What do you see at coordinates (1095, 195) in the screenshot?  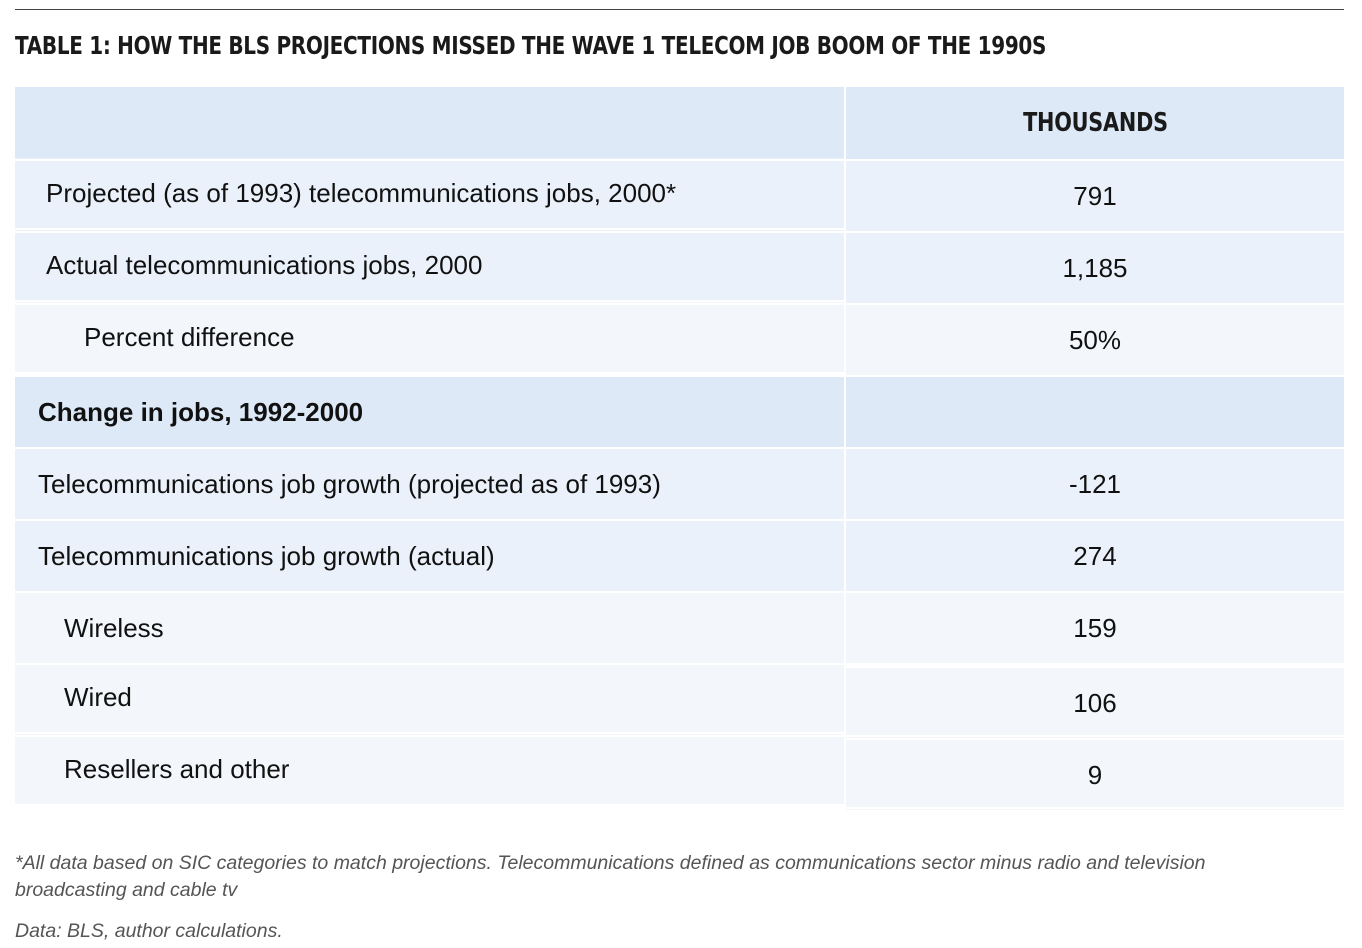 I see `row-value: 791` at bounding box center [1095, 195].